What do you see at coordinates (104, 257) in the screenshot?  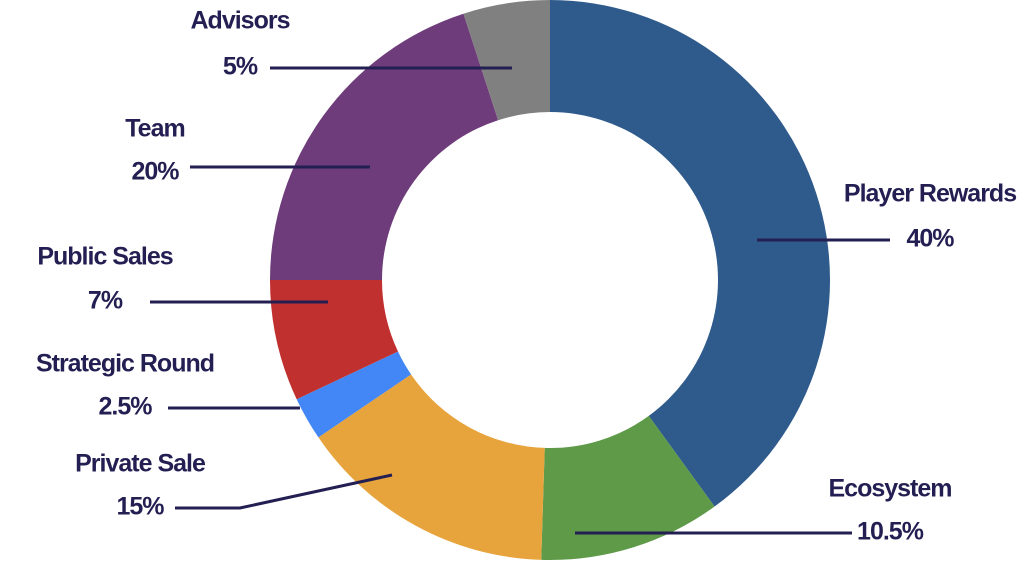 I see `slice-name: Public Sales` at bounding box center [104, 257].